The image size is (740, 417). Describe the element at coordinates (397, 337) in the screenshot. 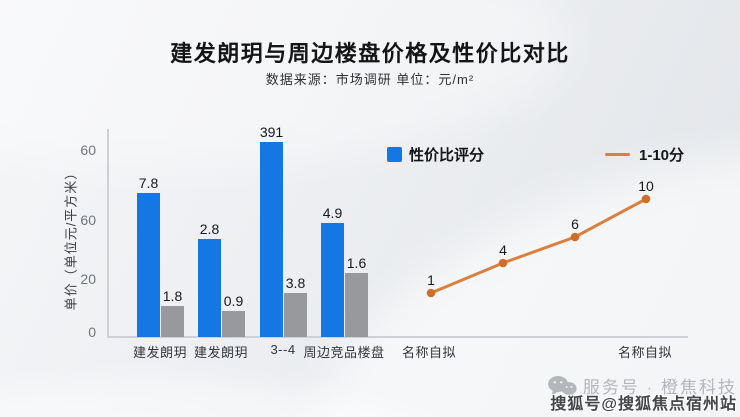

I see `x-axis-line` at that location.